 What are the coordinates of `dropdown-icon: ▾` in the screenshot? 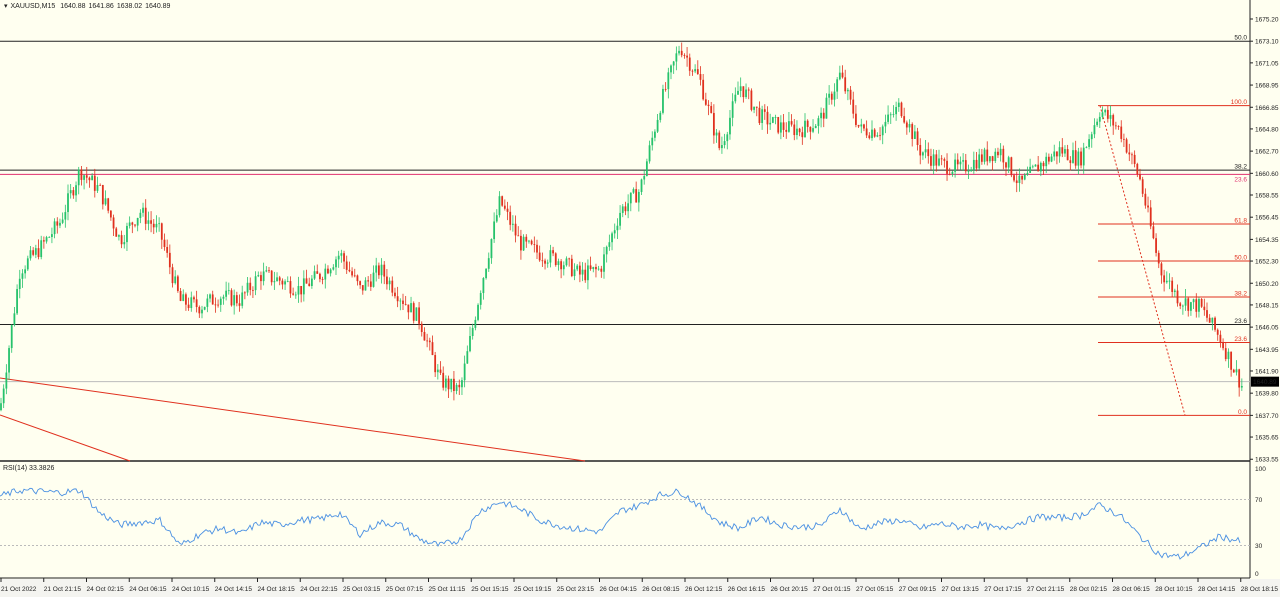 It's located at (6, 6).